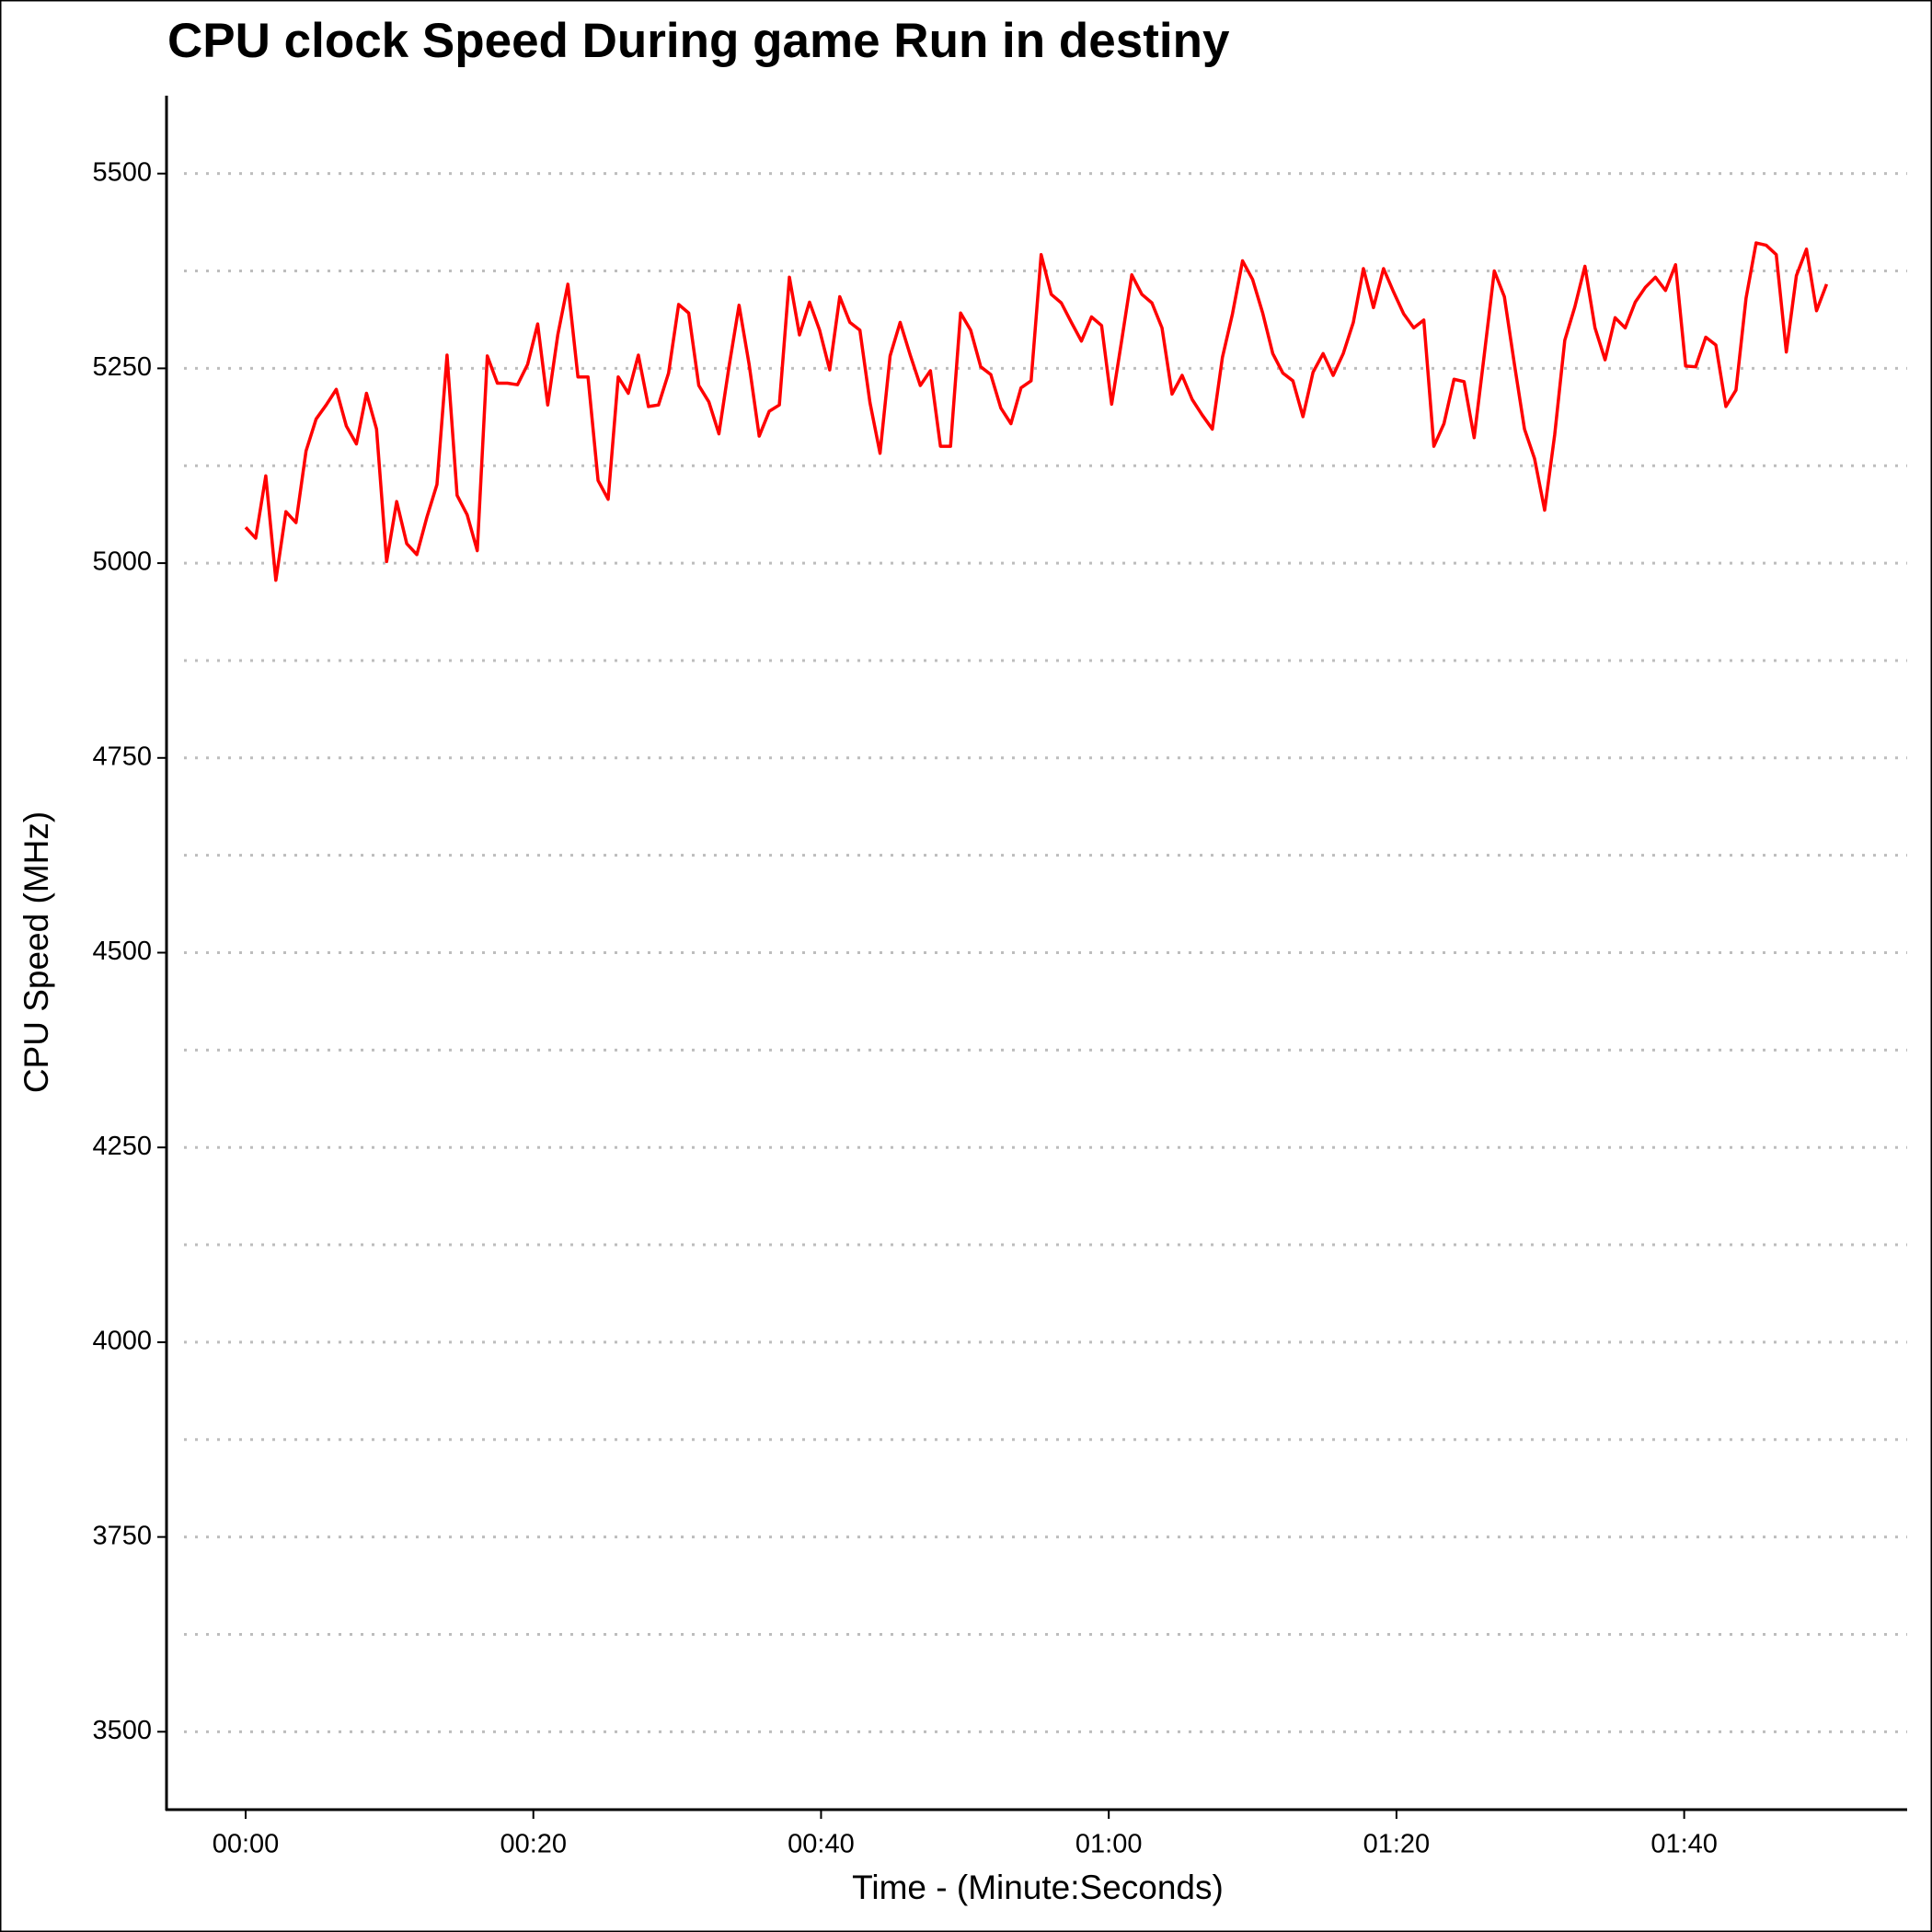  Describe the element at coordinates (122, 1730) in the screenshot. I see `y-tick-label: 3500` at that location.